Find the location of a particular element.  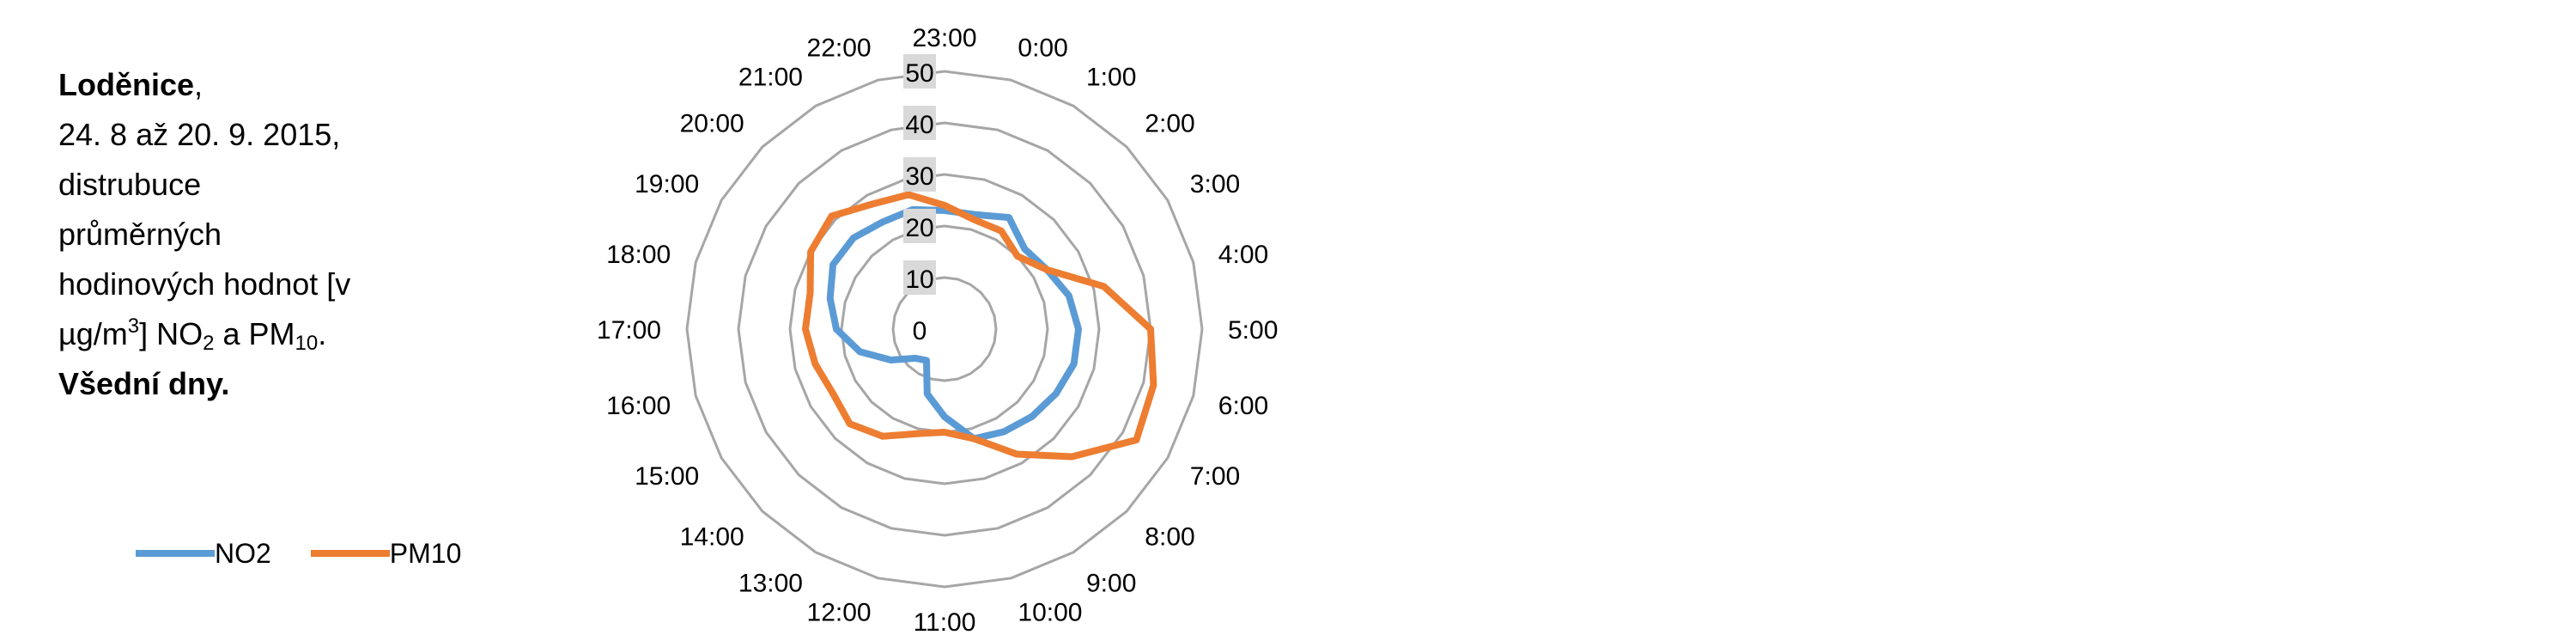

legend-item-no2: NO2 is located at coordinates (203, 554).